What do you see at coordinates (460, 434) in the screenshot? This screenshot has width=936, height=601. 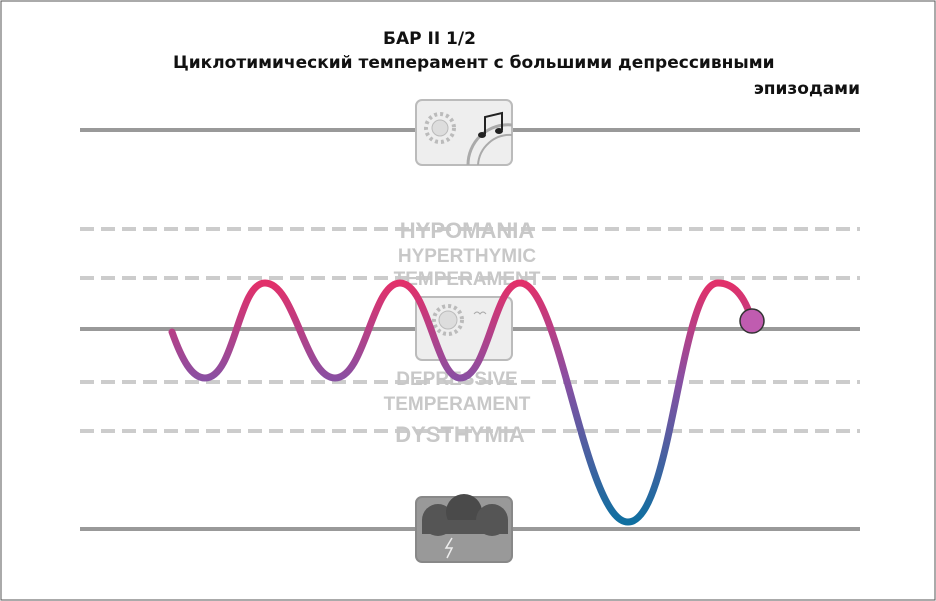 I see `zone-label: DYSTHYMIA` at bounding box center [460, 434].